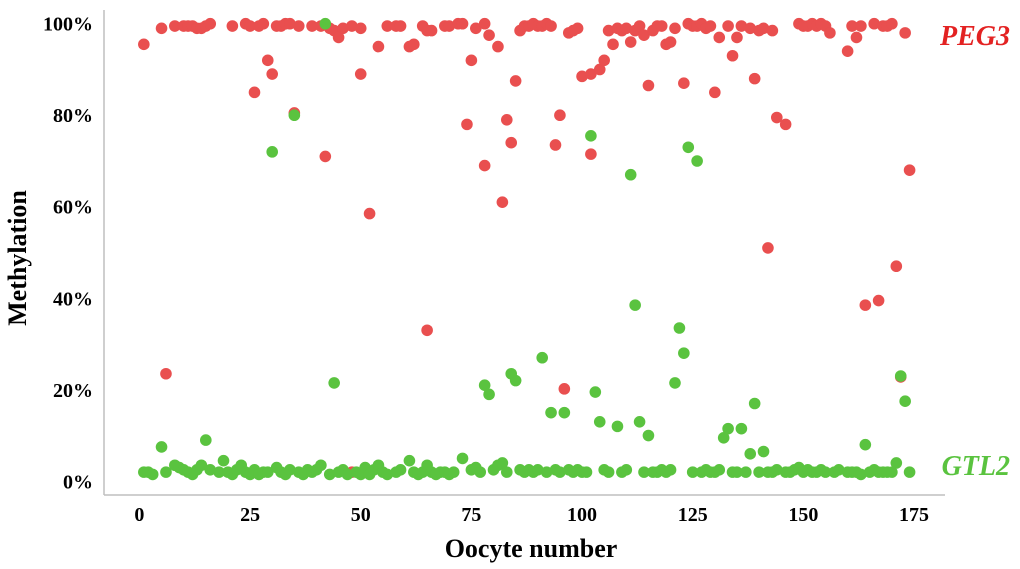 The height and width of the screenshot is (569, 1020). Describe the element at coordinates (531, 515) in the screenshot. I see `x-ticks: 0 25 50 75 100 125 150 175` at that location.